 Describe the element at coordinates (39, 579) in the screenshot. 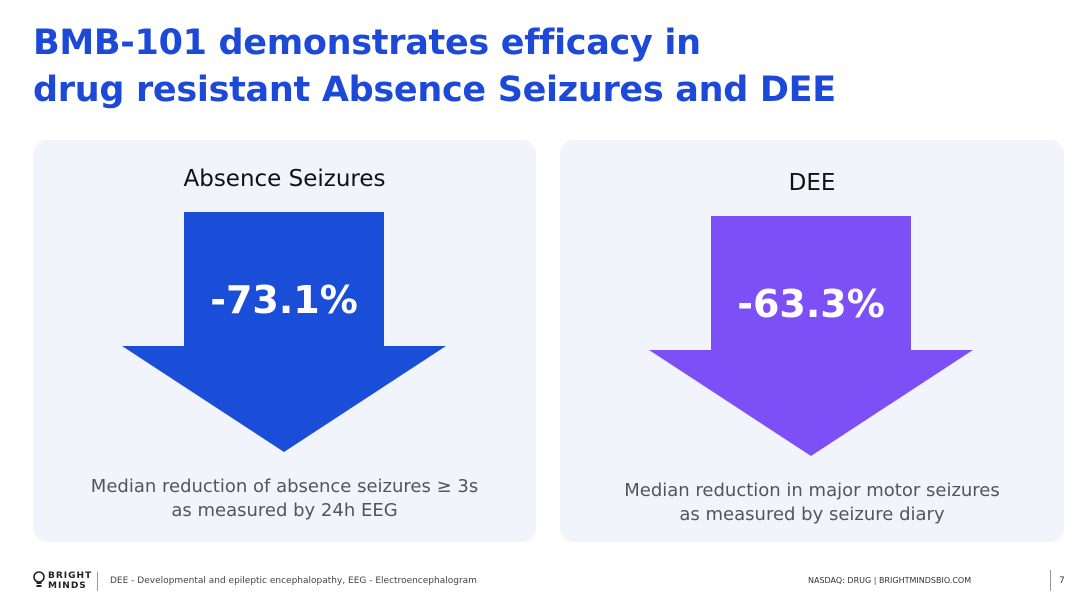

I see `lightbulb-icon` at that location.